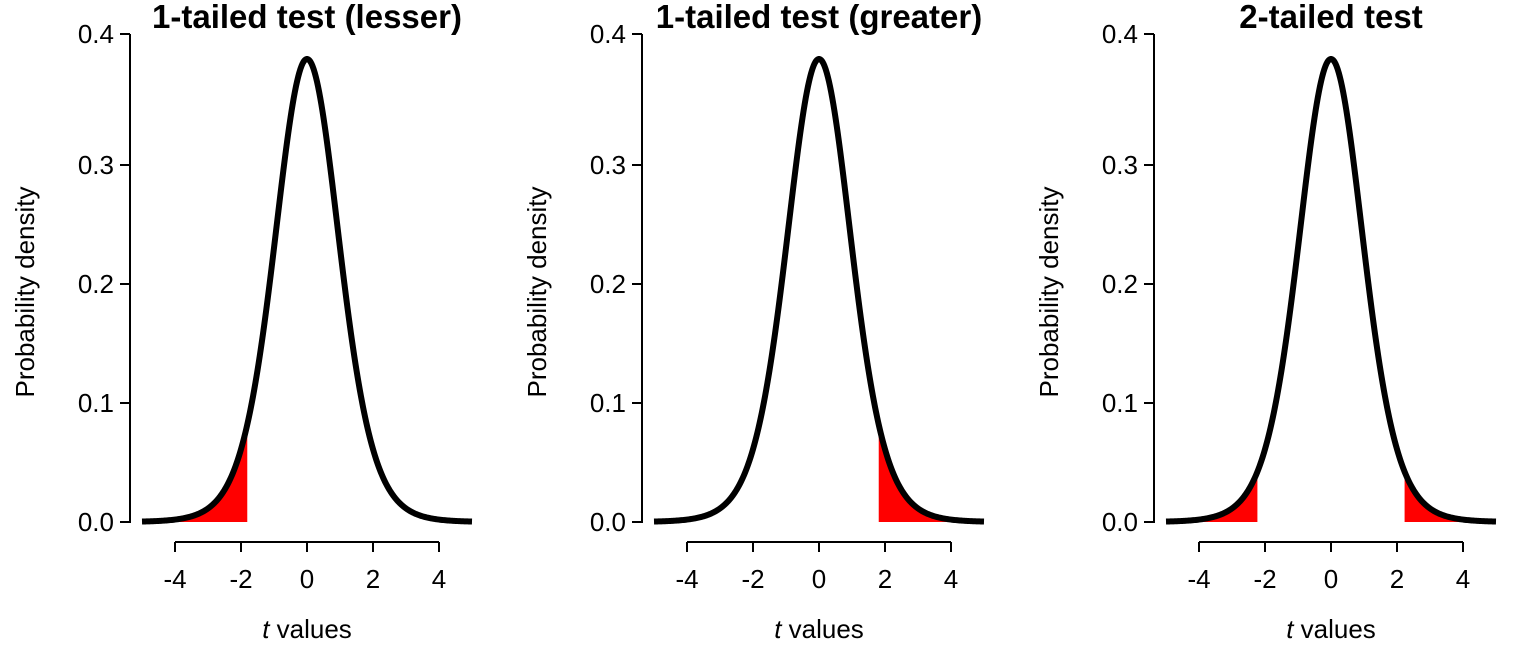 The width and height of the screenshot is (1536, 672). I want to click on chart-title: 2-tailed test, so click(1330, 17).